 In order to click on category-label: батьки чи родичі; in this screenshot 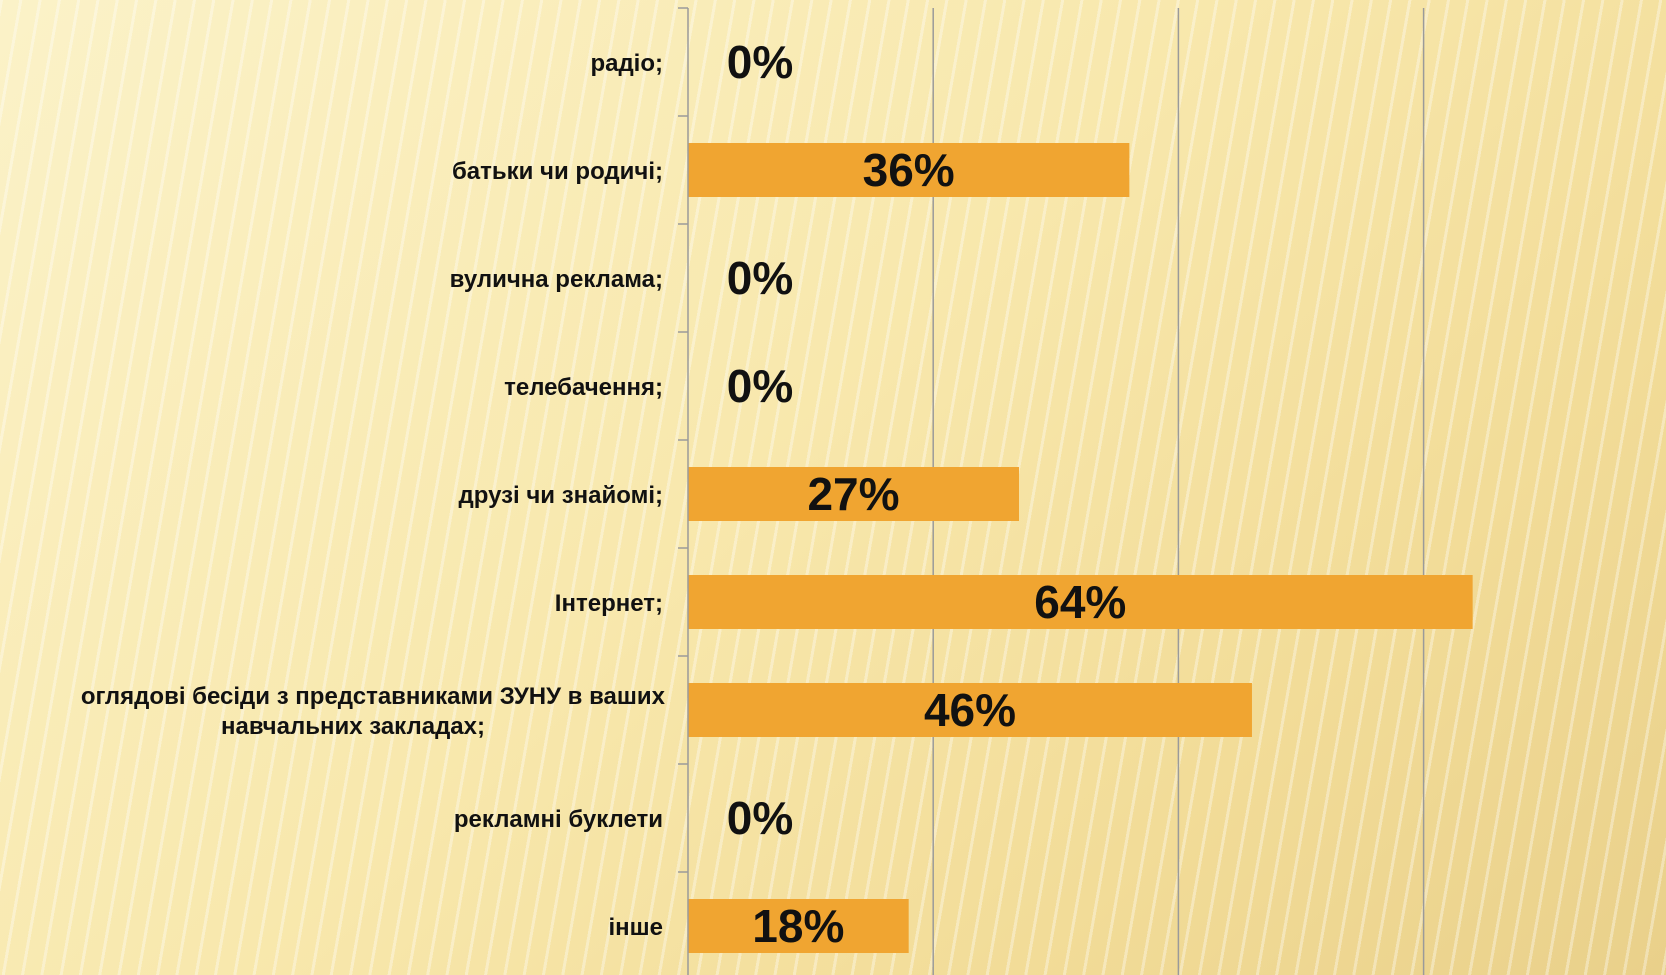, I will do `click(557, 171)`.